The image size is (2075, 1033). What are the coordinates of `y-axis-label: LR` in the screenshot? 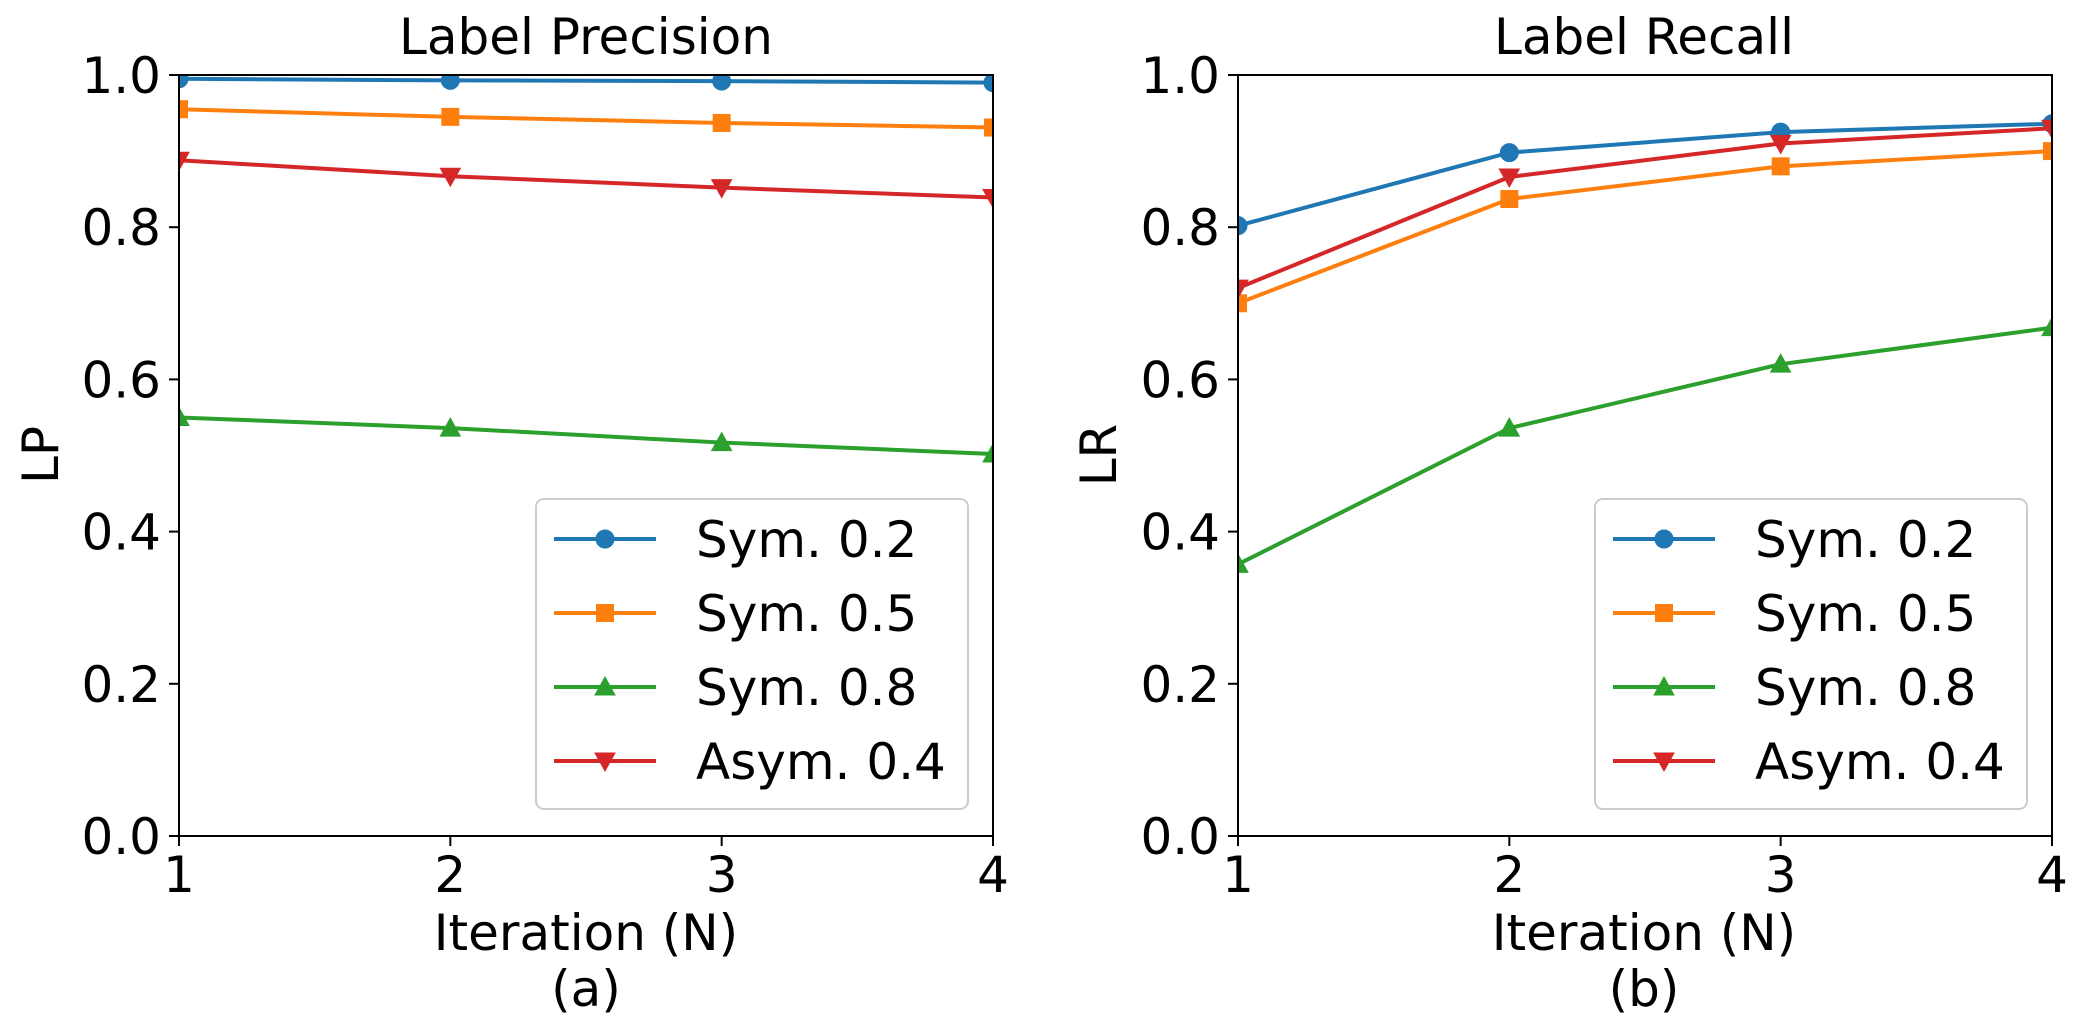 It's located at (1099, 455).